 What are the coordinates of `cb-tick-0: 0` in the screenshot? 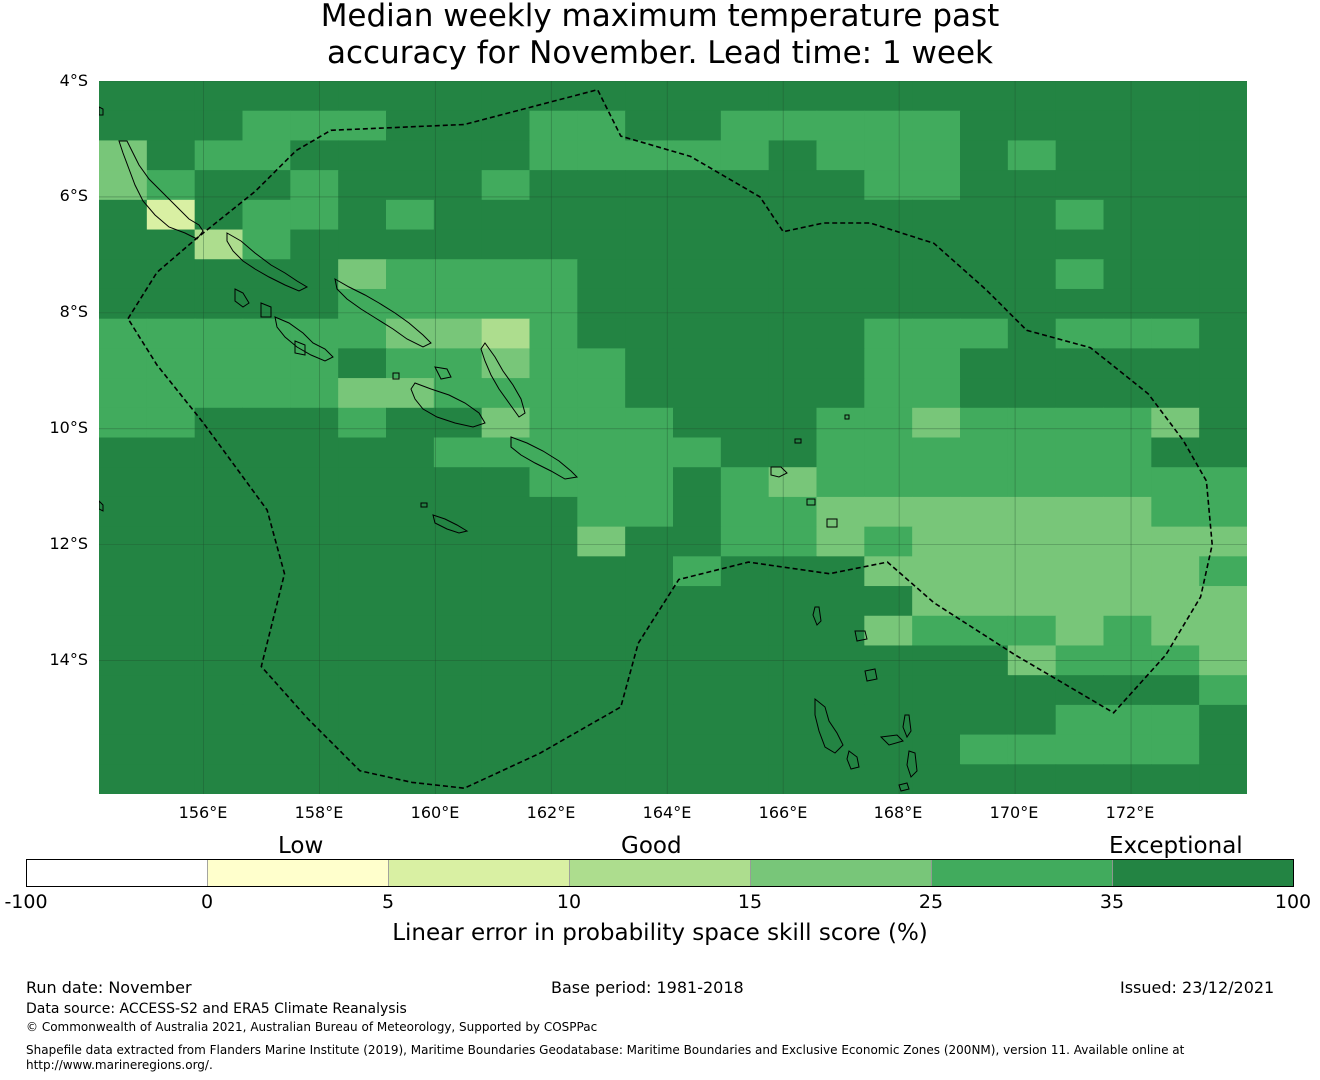 It's located at (207, 902).